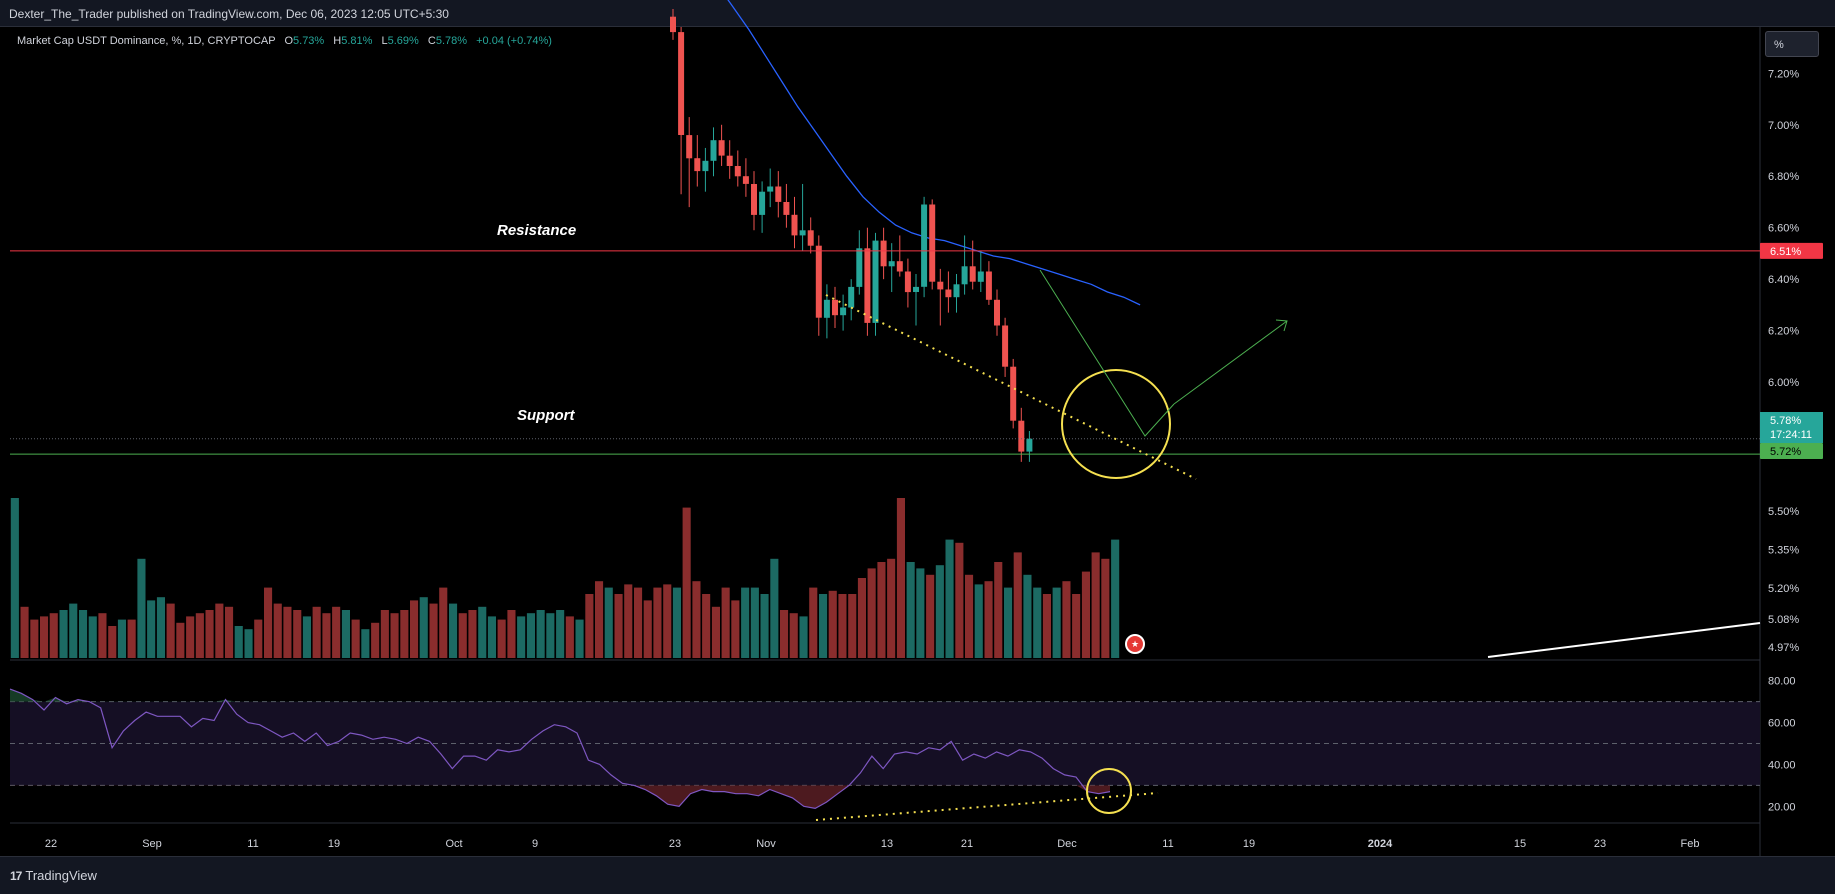 This screenshot has width=1835, height=894. Describe the element at coordinates (431, 41) in the screenshot. I see `close-label: C` at that location.